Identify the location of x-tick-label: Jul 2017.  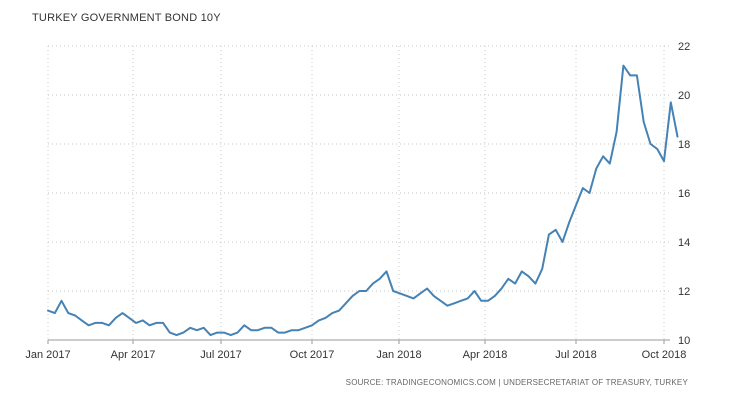
(221, 355).